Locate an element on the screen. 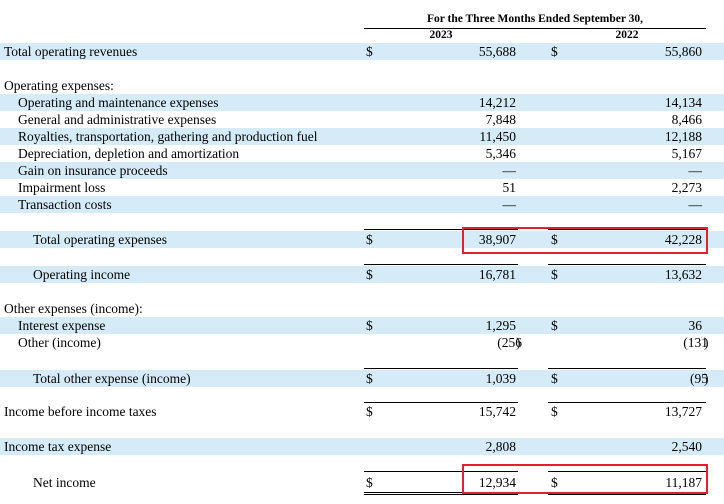 This screenshot has height=504, width=724. value-2023: 55,688 is located at coordinates (497, 51).